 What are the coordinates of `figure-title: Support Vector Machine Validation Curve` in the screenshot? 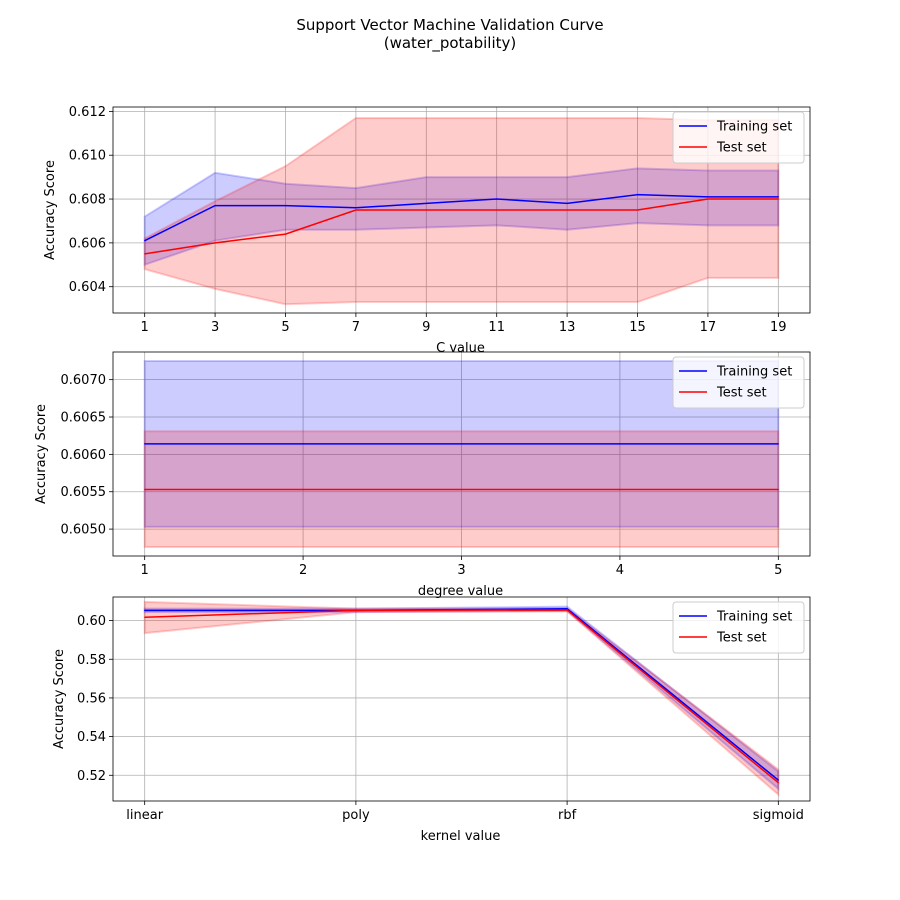 It's located at (450, 25).